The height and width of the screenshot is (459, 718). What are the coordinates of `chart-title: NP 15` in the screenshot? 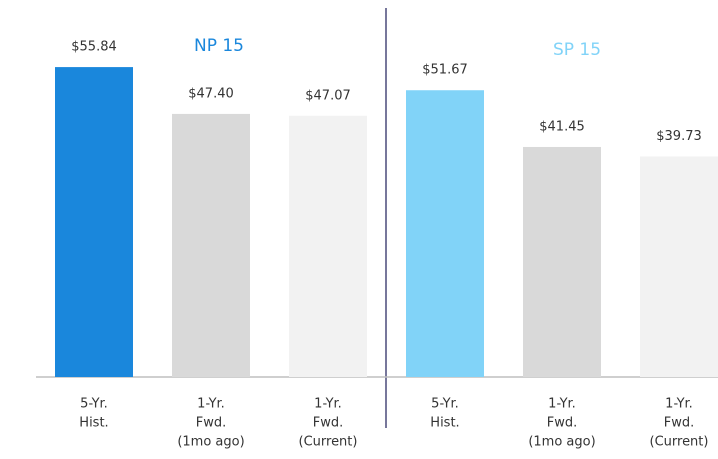 It's located at (219, 46).